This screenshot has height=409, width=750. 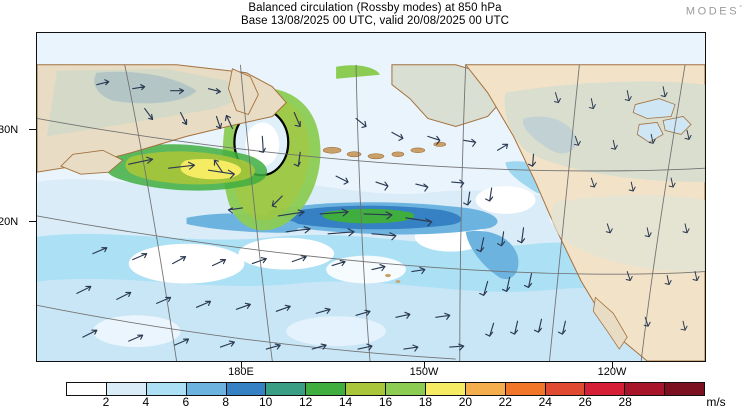 I want to click on x-axis-label-150w: 150W, so click(x=424, y=372).